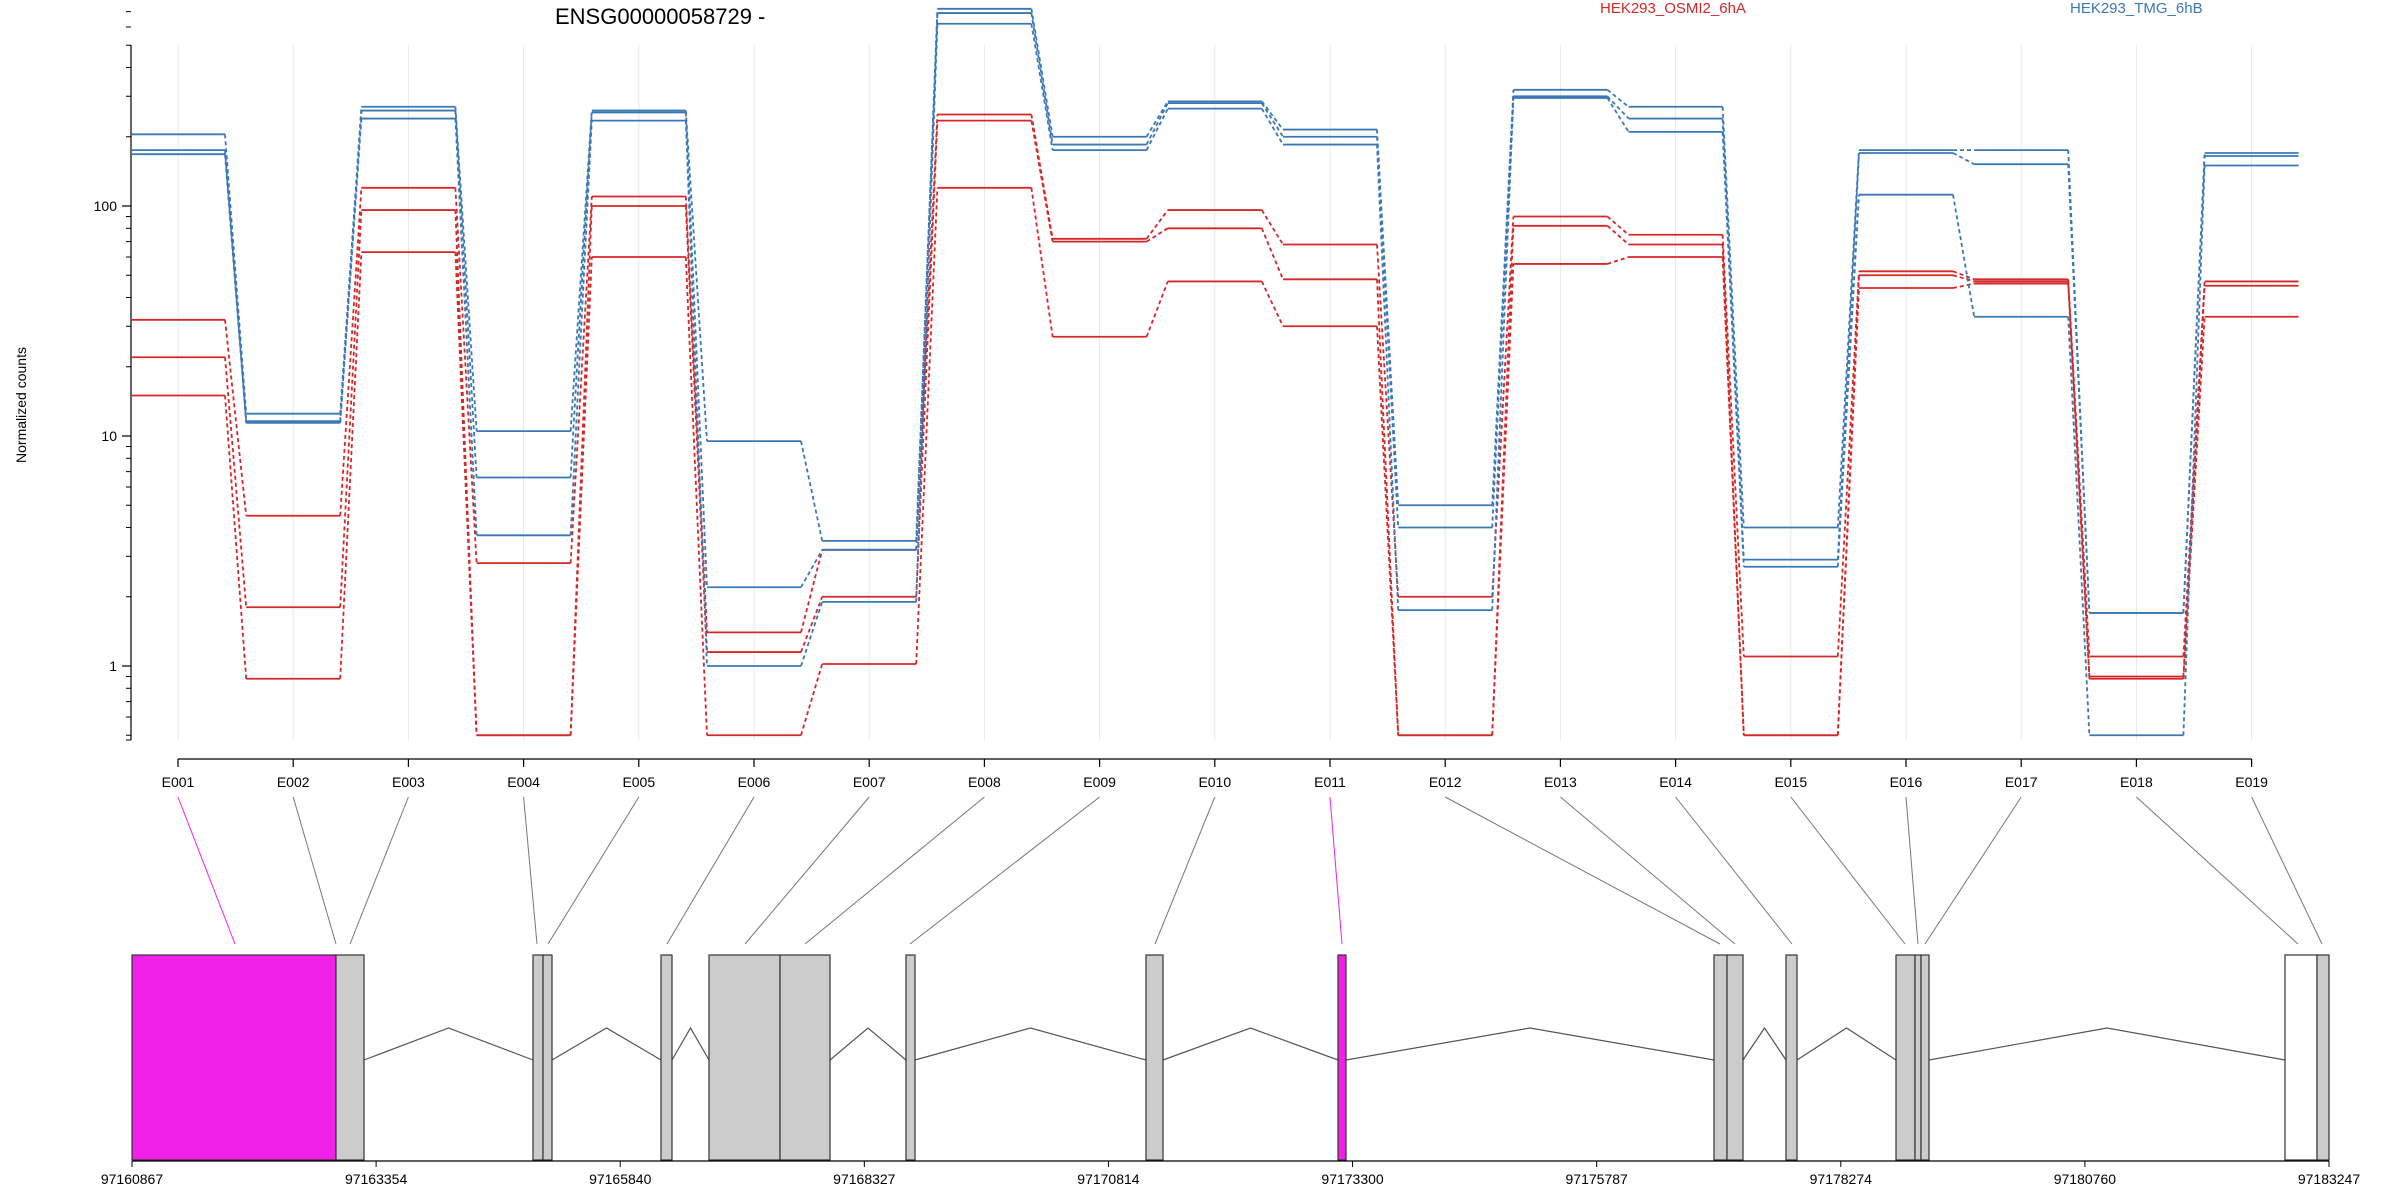 This screenshot has width=2400, height=1200. I want to click on x-tick-label: E019, so click(2251, 782).